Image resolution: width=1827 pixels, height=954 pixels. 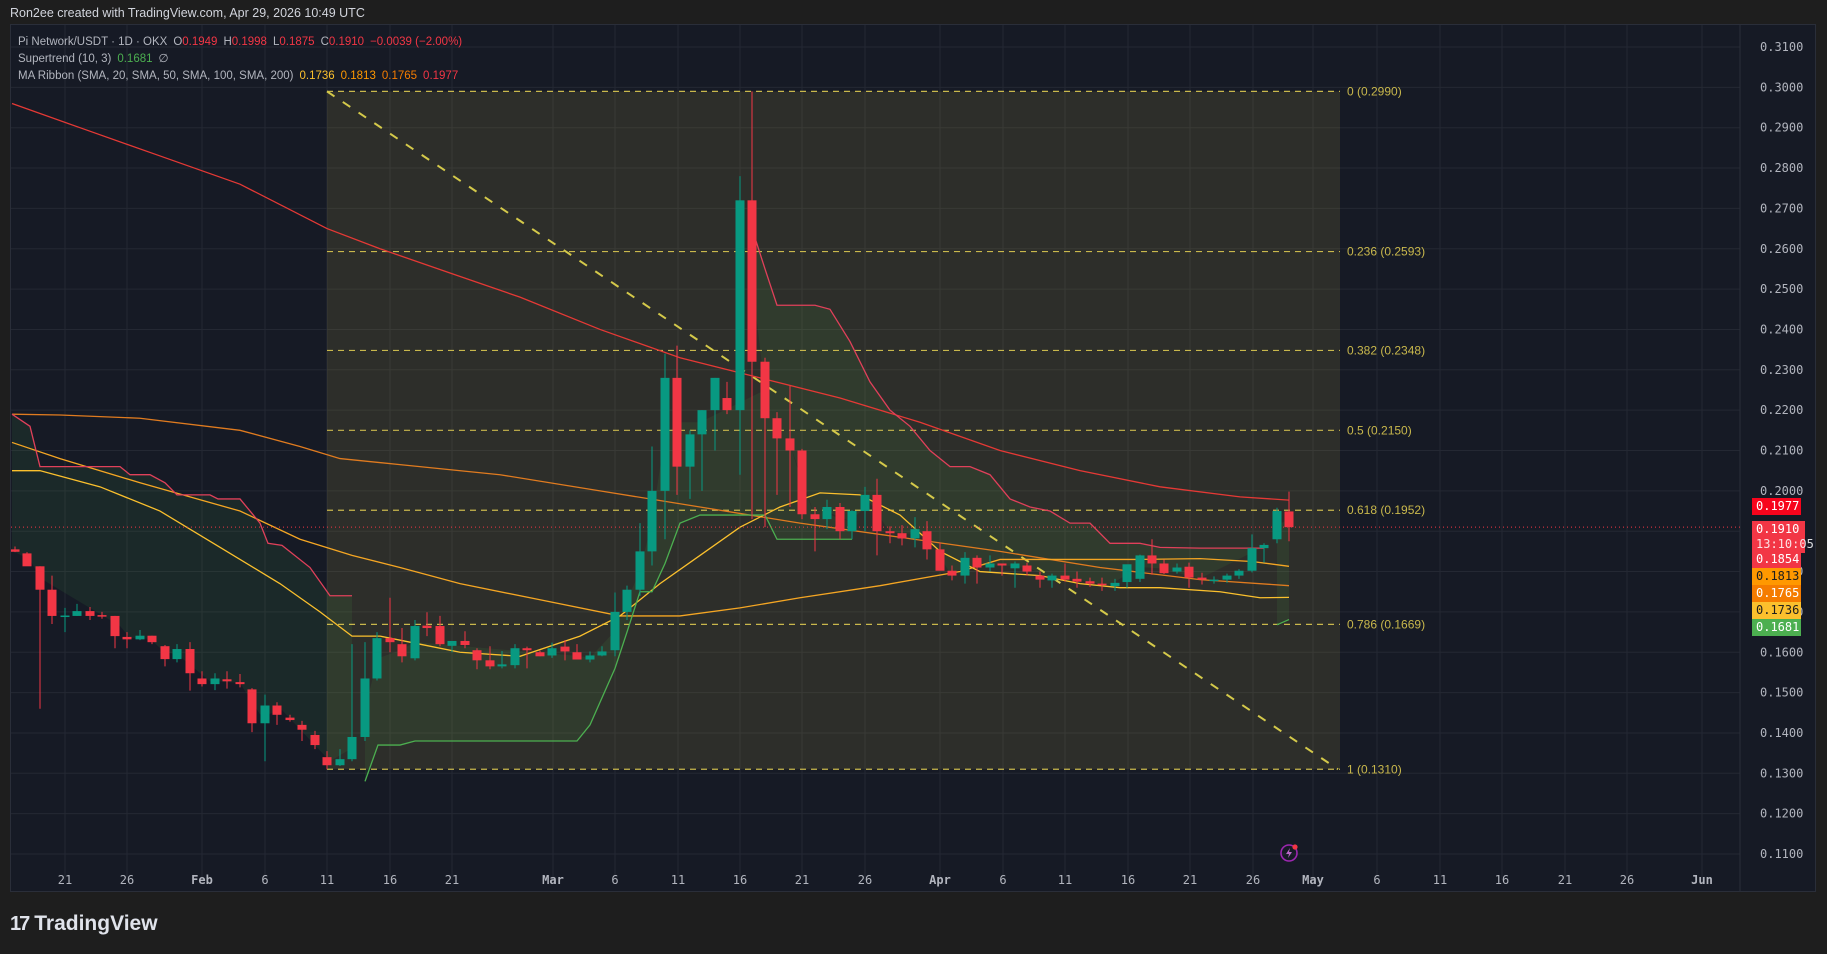 I want to click on supertrend-down-line, so click(x=181, y=505).